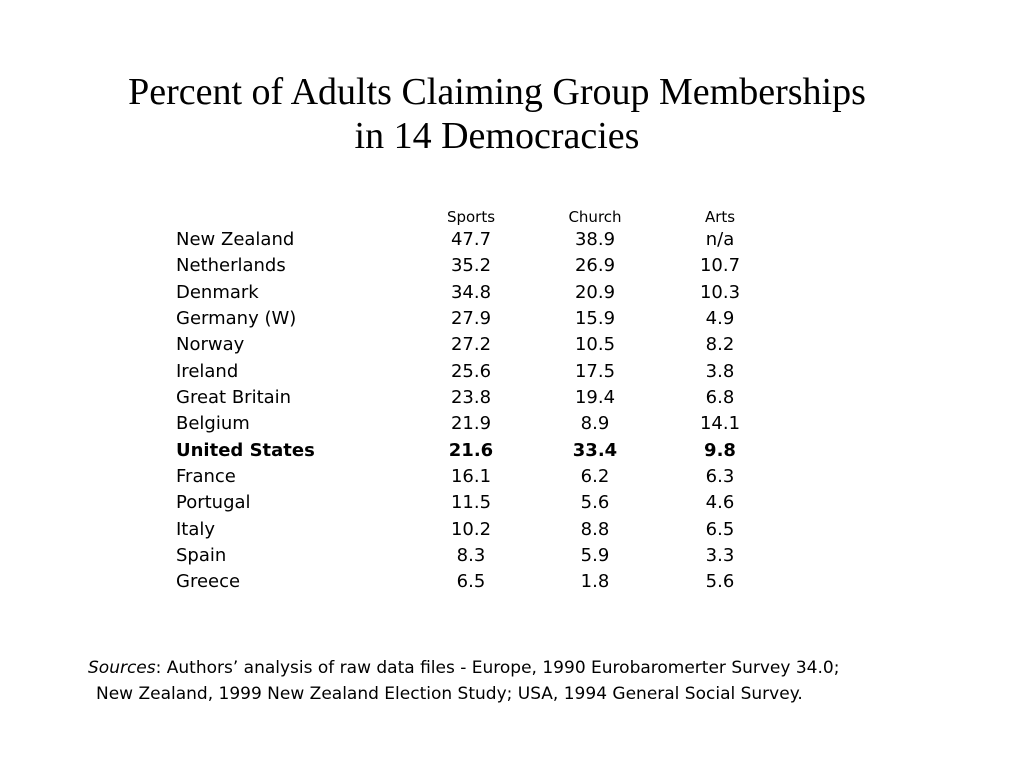 This screenshot has height=768, width=1024. I want to click on arts-cell: 3.8, so click(720, 371).